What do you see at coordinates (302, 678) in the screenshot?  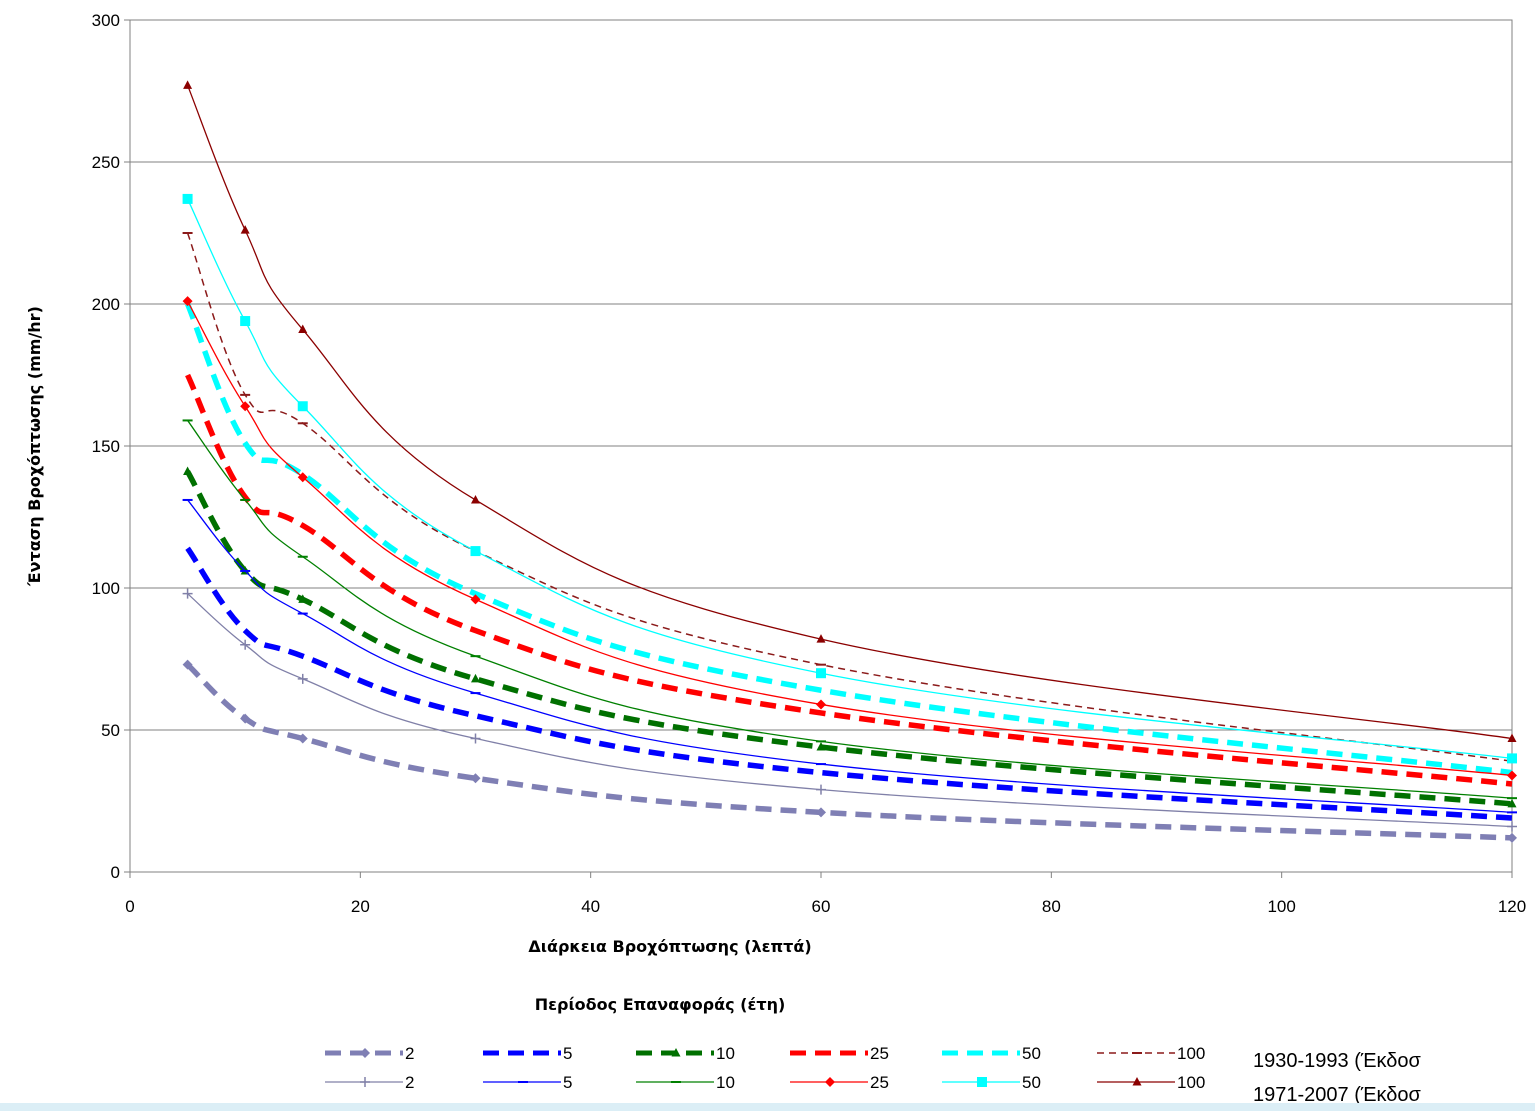 I see `point-1971-2007-2-x15` at bounding box center [302, 678].